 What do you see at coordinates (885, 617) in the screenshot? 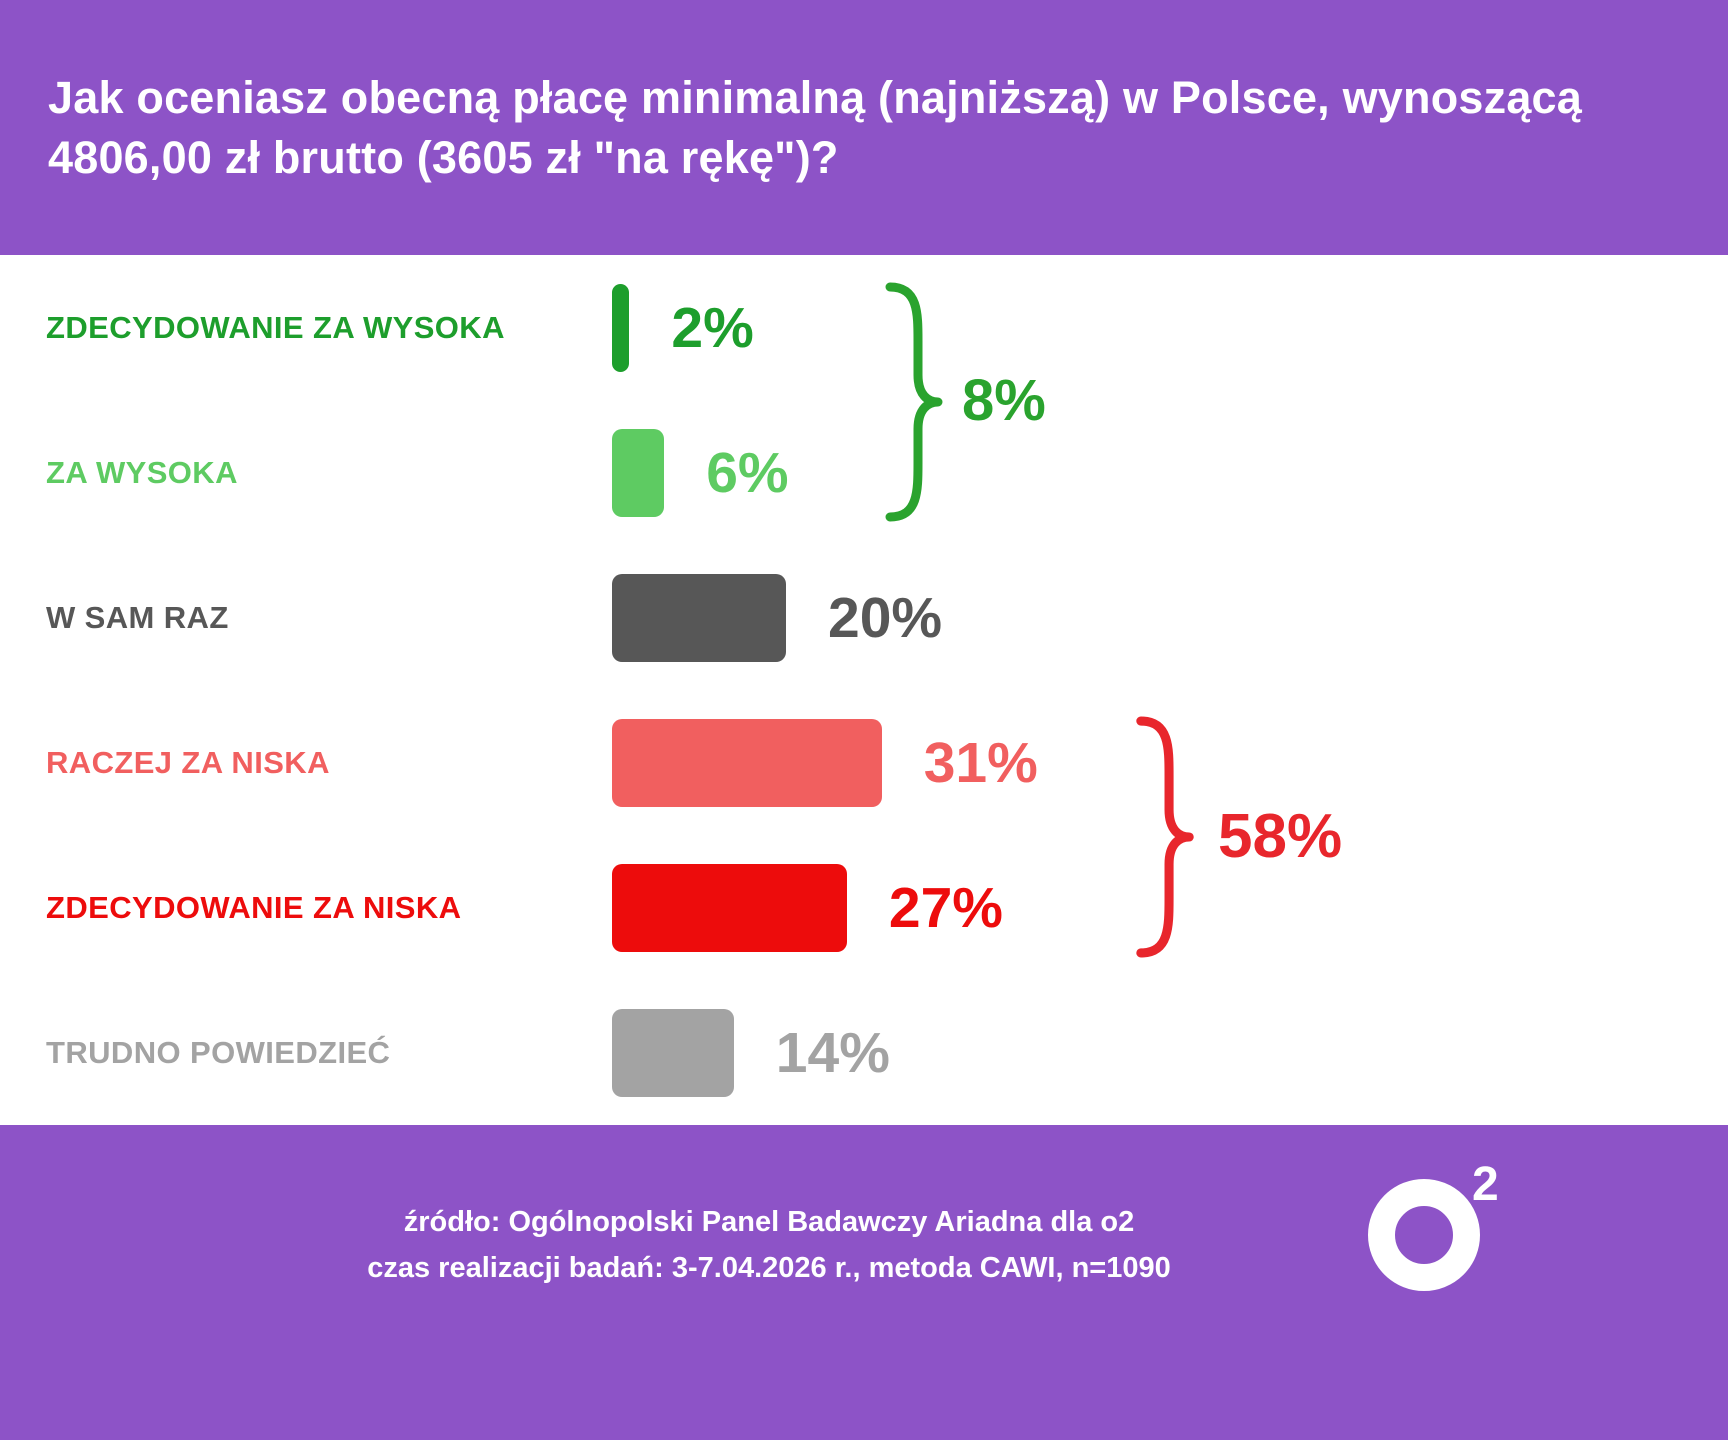
I see `value-label: 20%` at bounding box center [885, 617].